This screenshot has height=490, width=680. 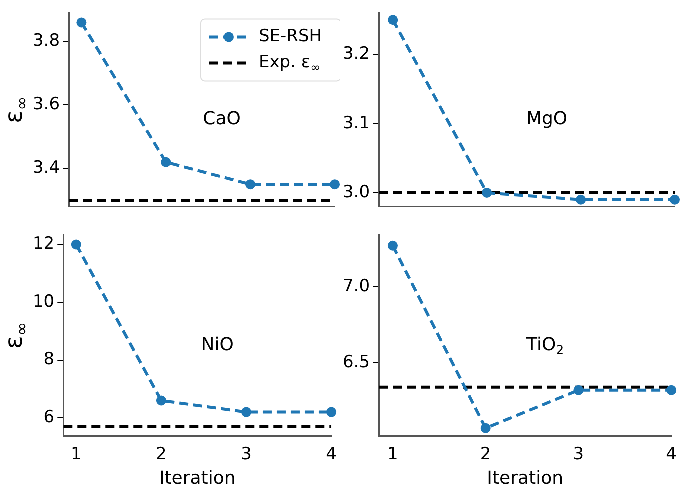 I want to click on legend-label: Exp. ε∞, so click(x=289, y=63).